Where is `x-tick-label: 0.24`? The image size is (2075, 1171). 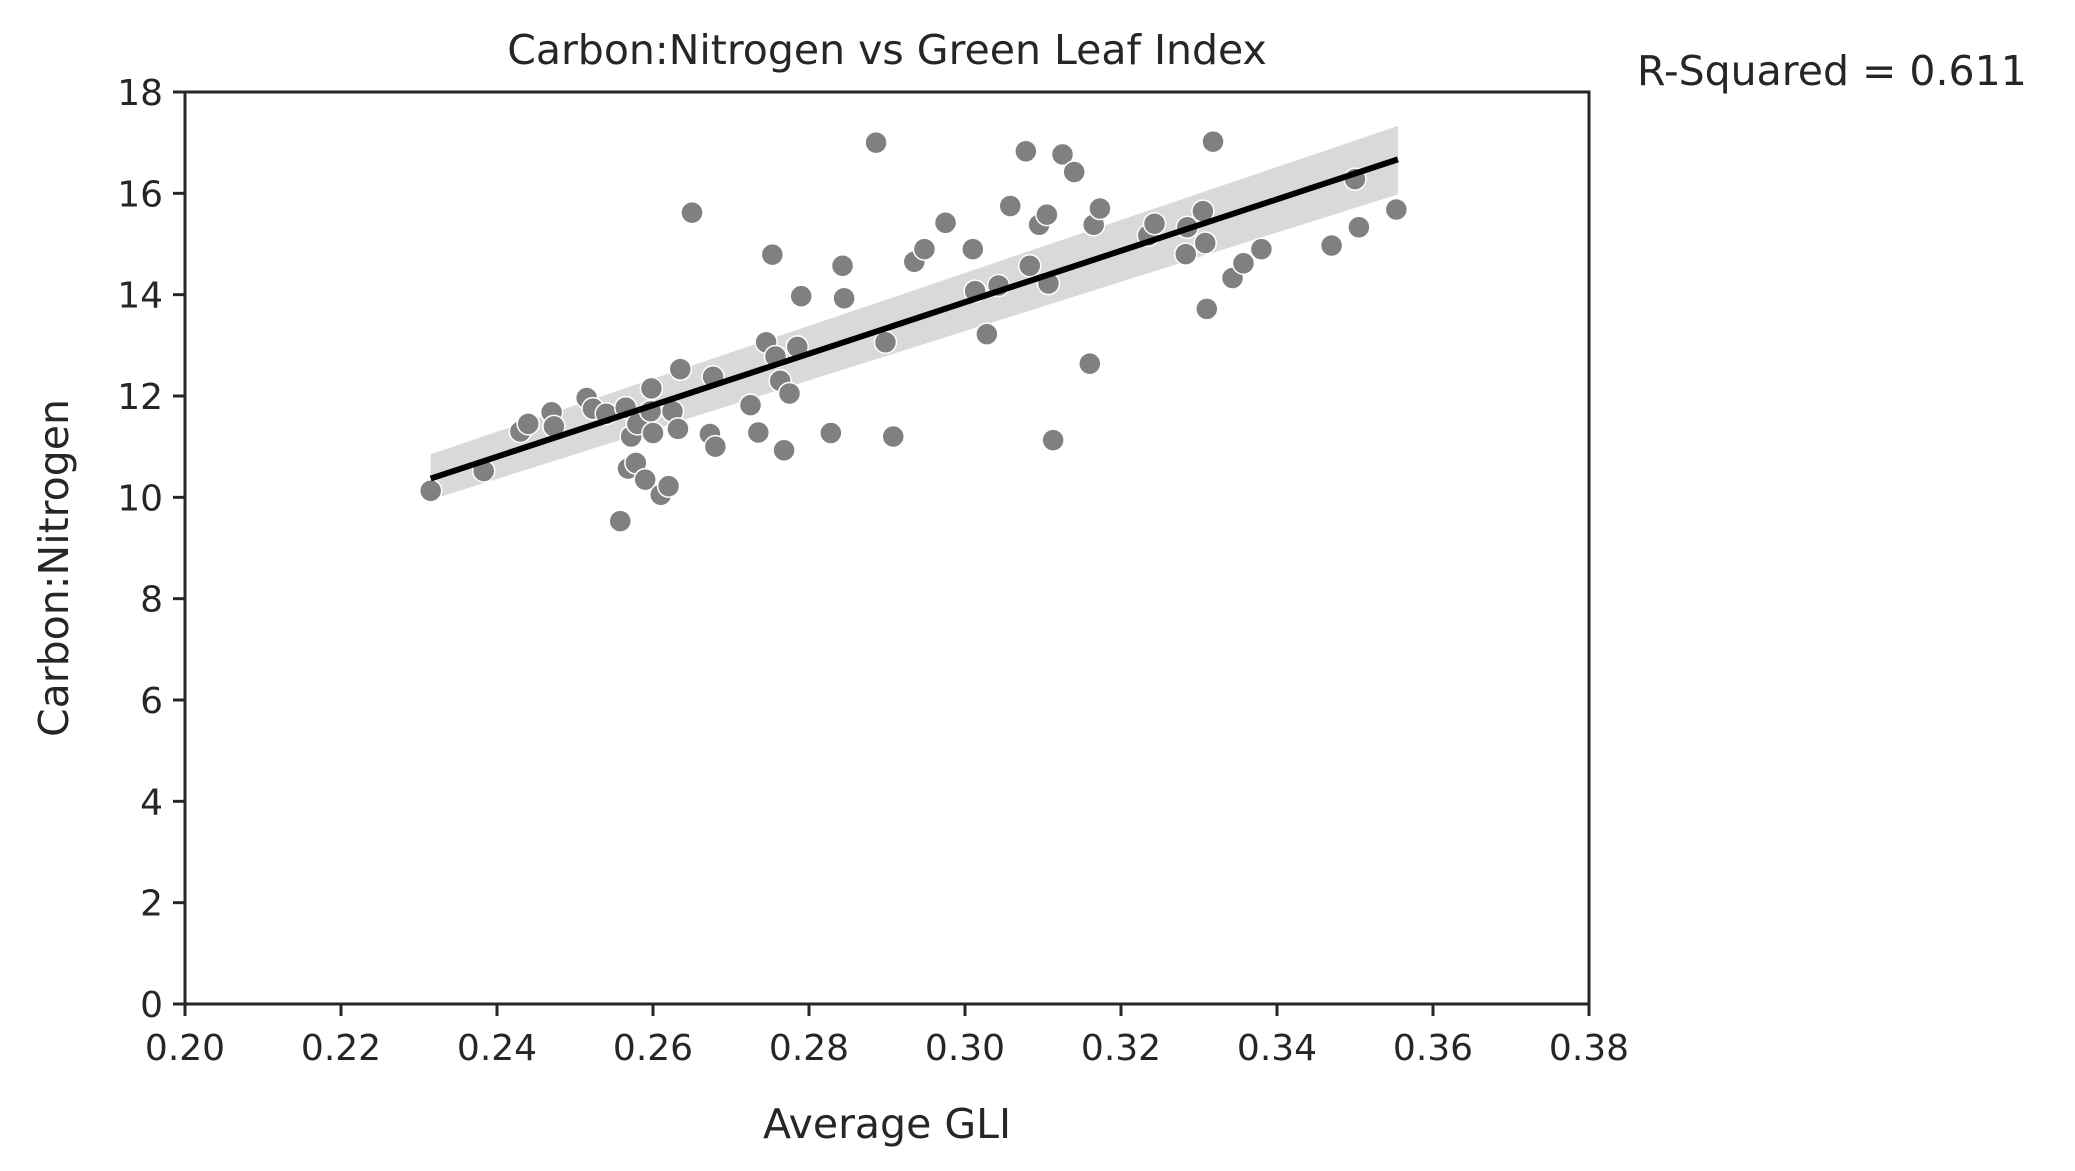 x-tick-label: 0.24 is located at coordinates (497, 1048).